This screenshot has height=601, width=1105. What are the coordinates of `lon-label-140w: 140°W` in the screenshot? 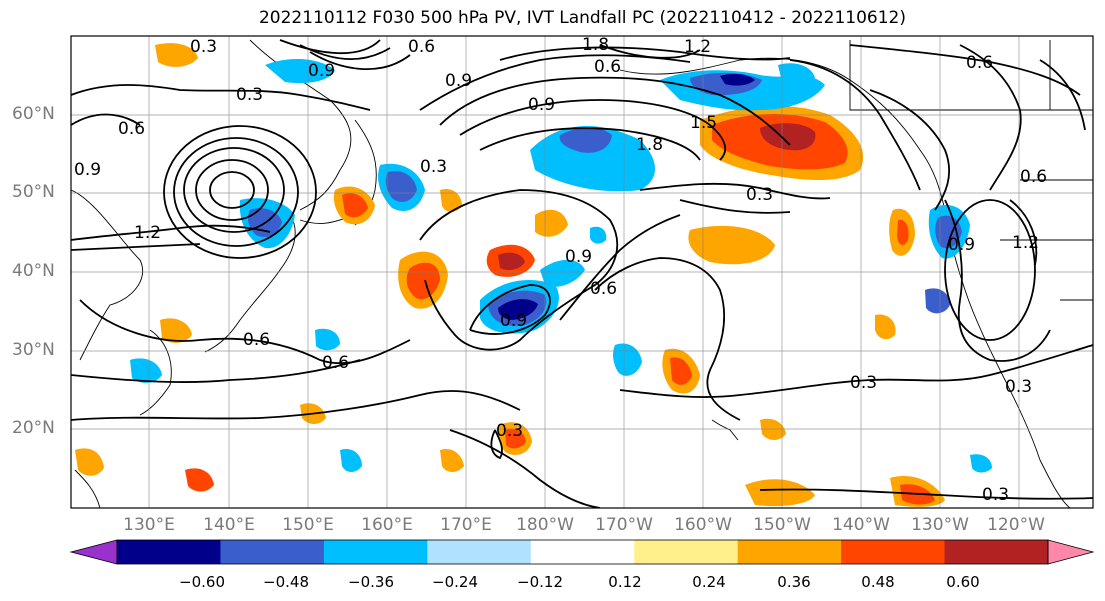 It's located at (861, 525).